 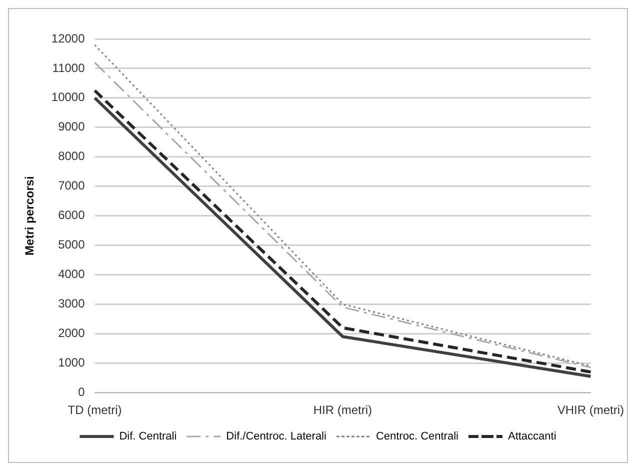 I want to click on x-tick-label: HIR (metri), so click(x=342, y=410).